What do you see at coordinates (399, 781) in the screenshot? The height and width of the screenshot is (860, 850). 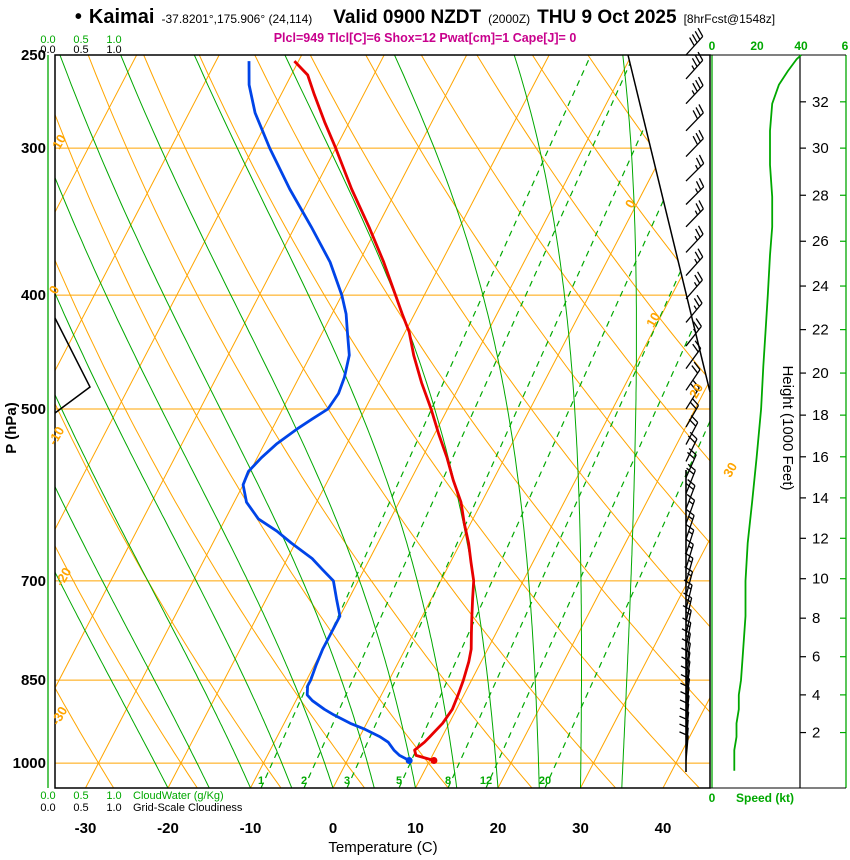 I see `svg-text: 5` at bounding box center [399, 781].